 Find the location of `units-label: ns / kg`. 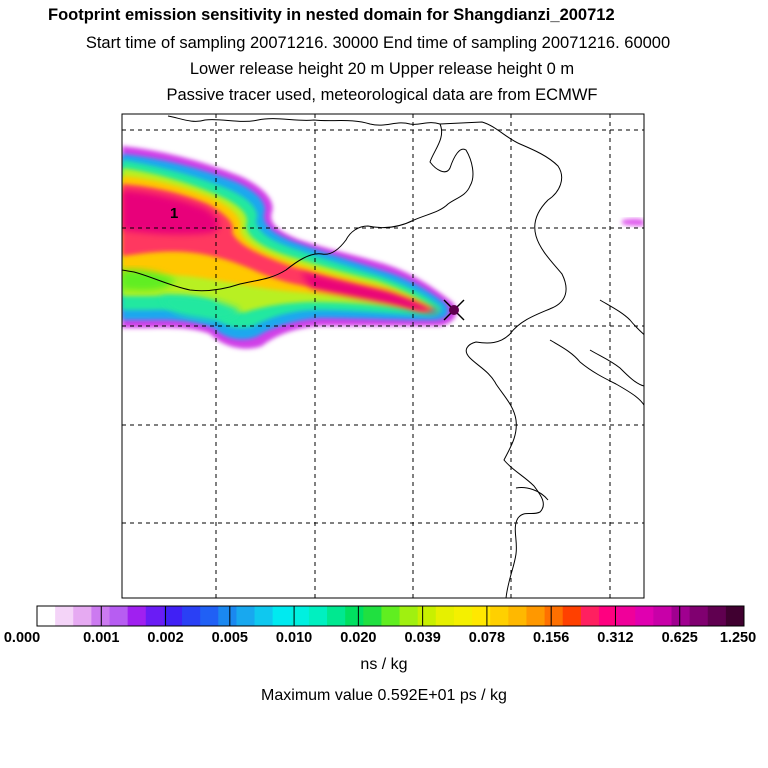

units-label: ns / kg is located at coordinates (384, 664).